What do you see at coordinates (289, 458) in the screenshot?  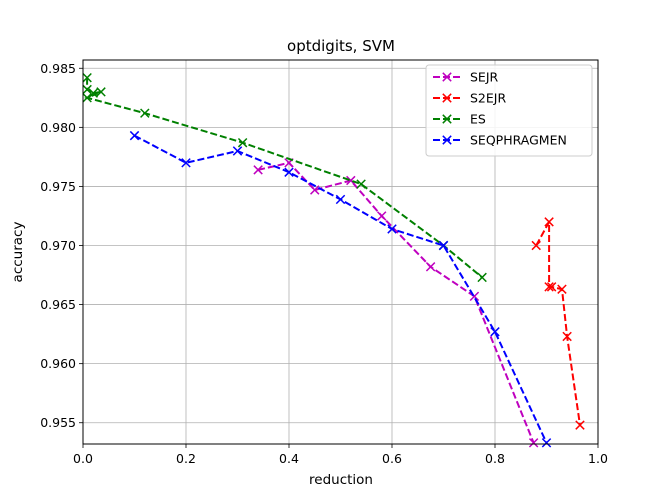 I see `x-tick-label: 0.4` at bounding box center [289, 458].